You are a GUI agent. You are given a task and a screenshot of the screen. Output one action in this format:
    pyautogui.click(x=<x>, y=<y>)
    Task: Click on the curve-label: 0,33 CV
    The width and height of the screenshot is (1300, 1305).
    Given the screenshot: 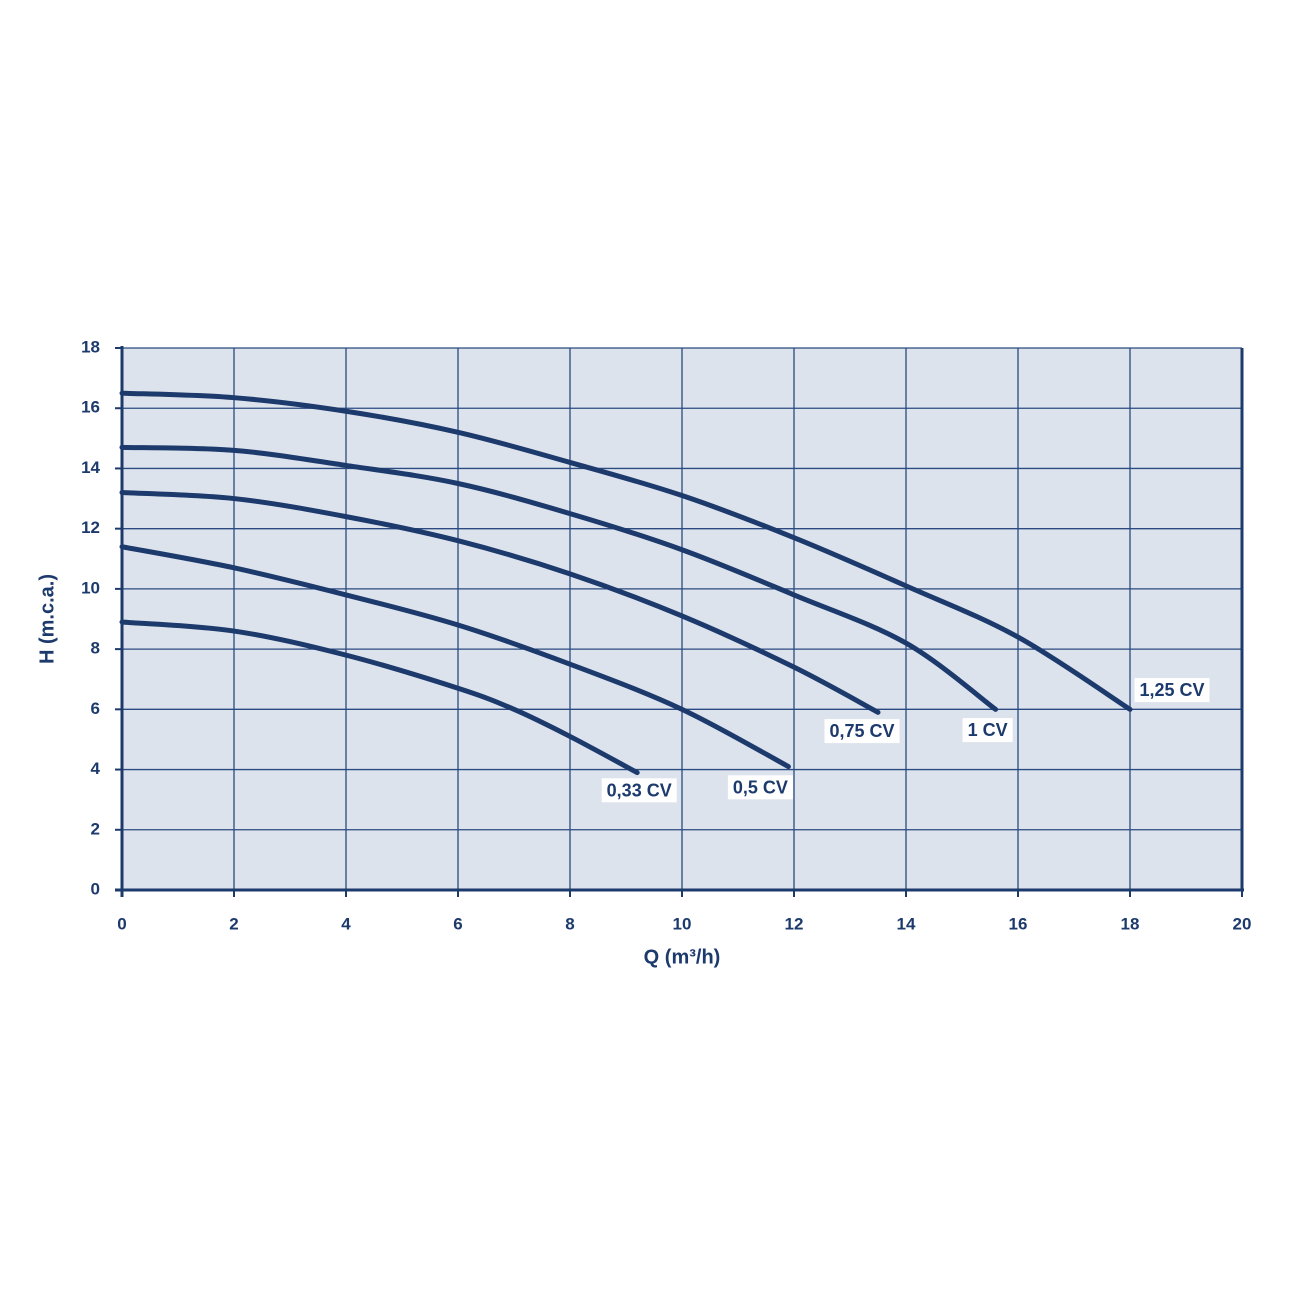 What is the action you would take?
    pyautogui.click(x=639, y=790)
    